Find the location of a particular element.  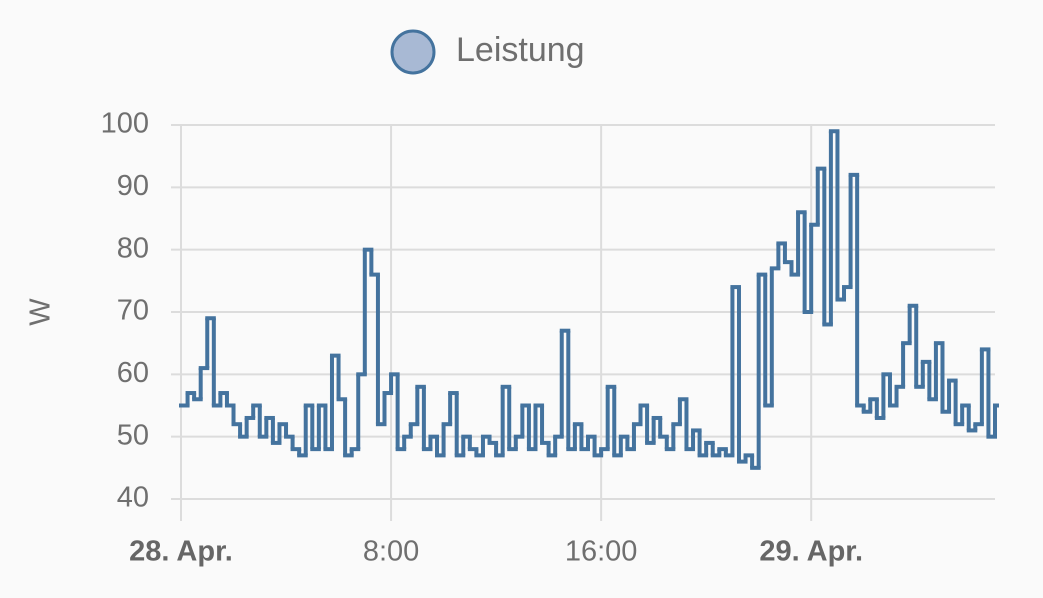

legend-label: Leistung is located at coordinates (520, 50).